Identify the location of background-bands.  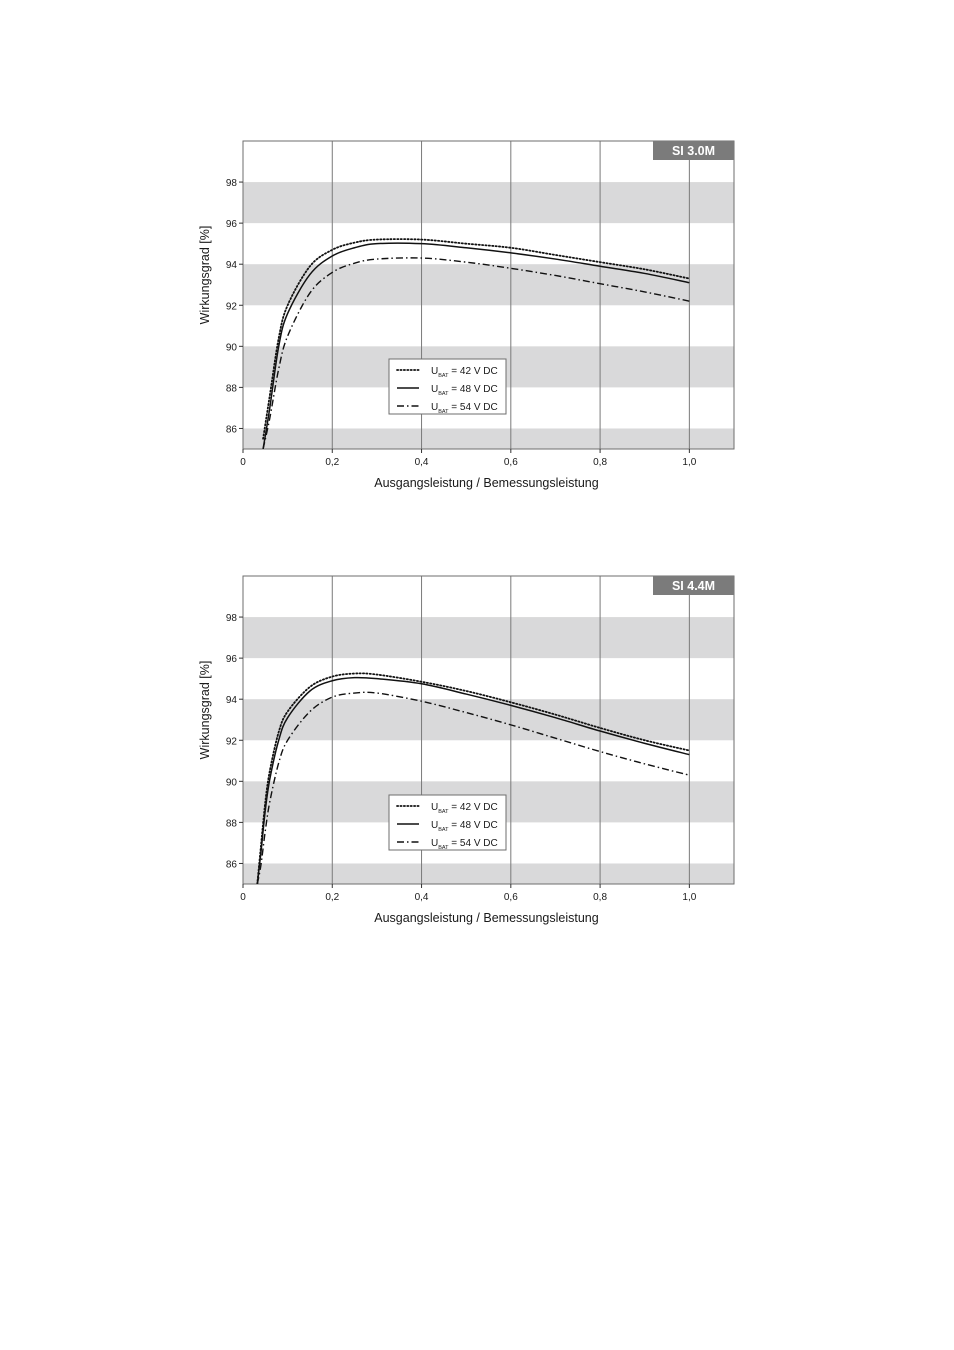
(488, 750).